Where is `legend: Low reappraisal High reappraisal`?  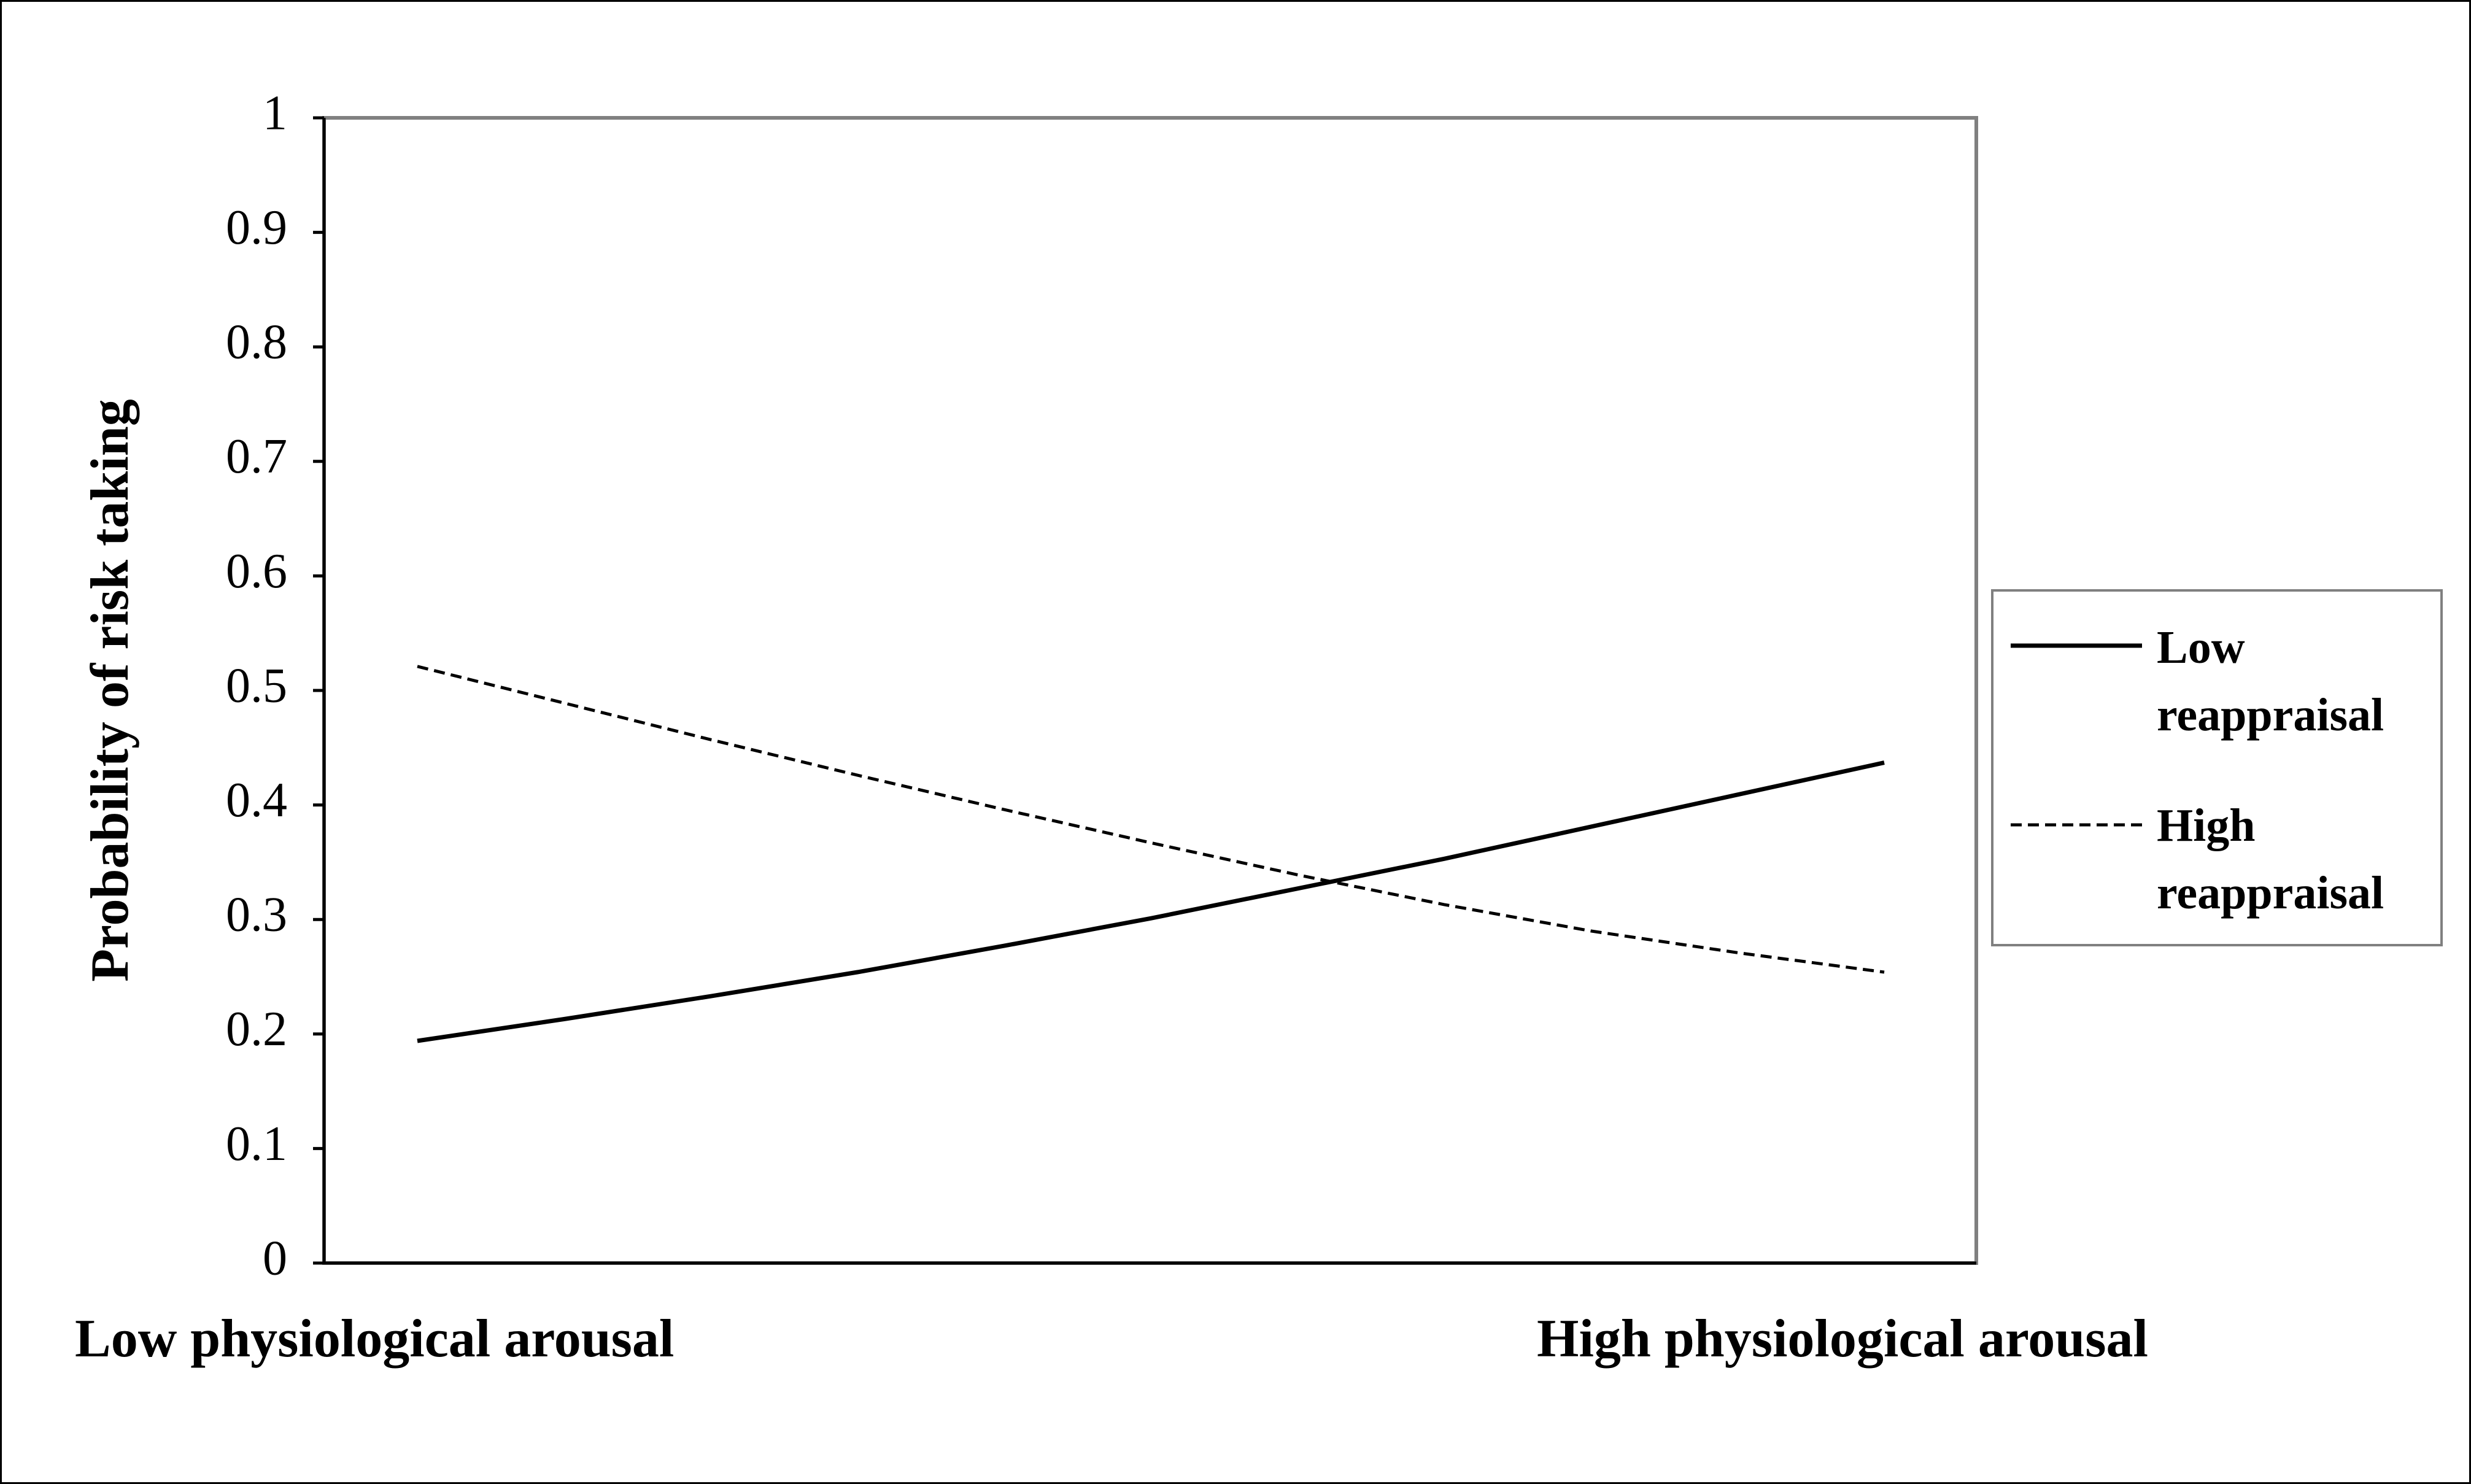
legend: Low reappraisal High reappraisal is located at coordinates (2217, 767).